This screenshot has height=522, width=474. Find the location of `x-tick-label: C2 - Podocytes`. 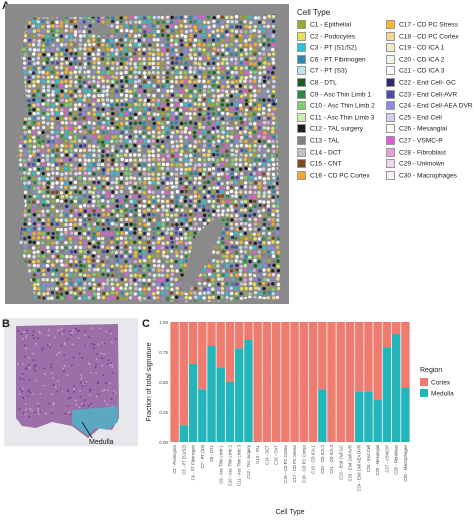

x-tick-label: C2 - Podocytes is located at coordinates (174, 459).